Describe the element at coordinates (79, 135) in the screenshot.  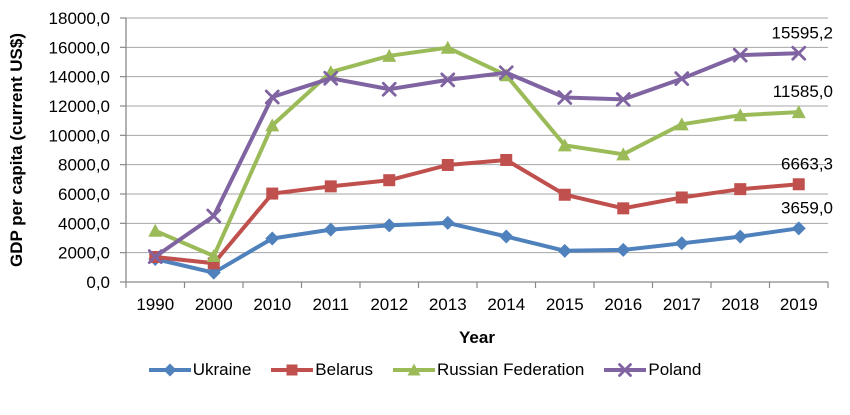
I see `y-tick-label: 10000,0` at that location.